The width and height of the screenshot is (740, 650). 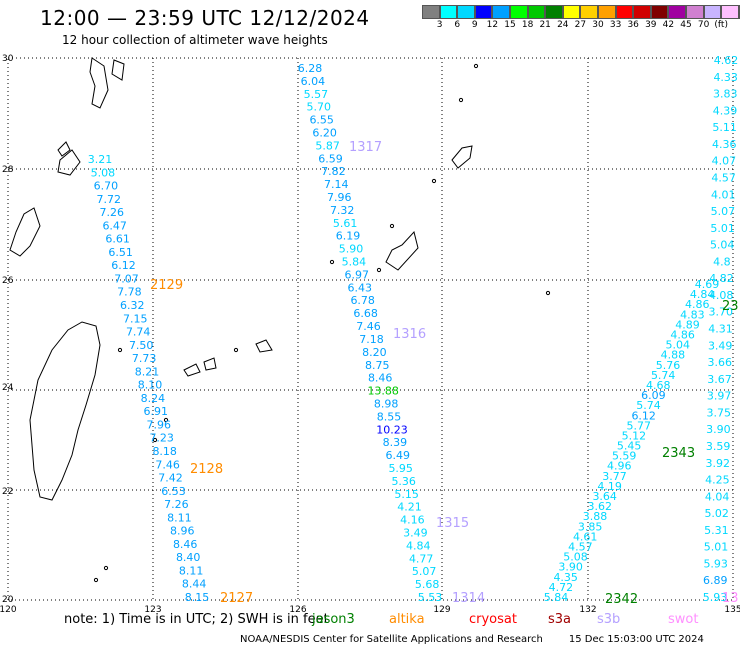 What do you see at coordinates (398, 455) in the screenshot?
I see `wave-height-value: 6.49` at bounding box center [398, 455].